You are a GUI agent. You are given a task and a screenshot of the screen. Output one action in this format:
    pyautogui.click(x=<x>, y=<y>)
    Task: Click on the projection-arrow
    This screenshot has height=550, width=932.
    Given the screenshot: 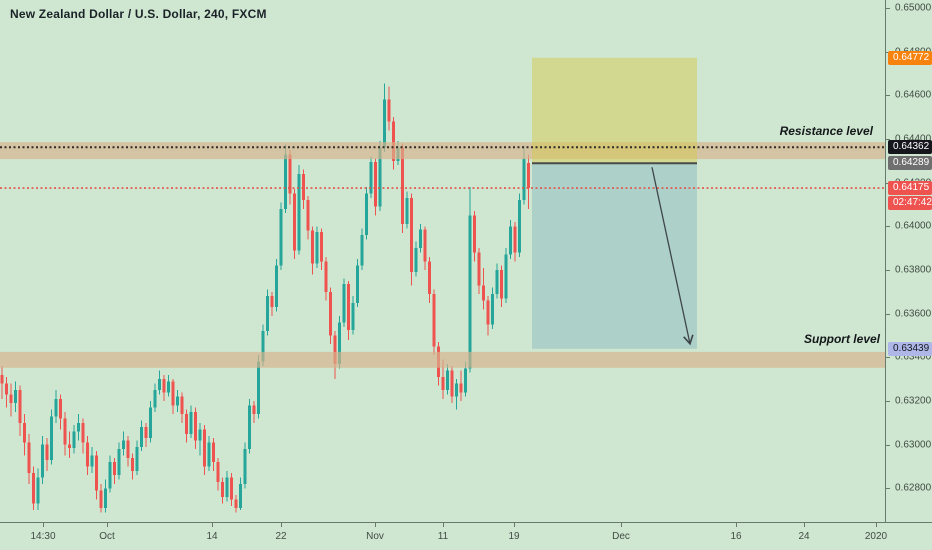 What is the action you would take?
    pyautogui.click(x=672, y=256)
    